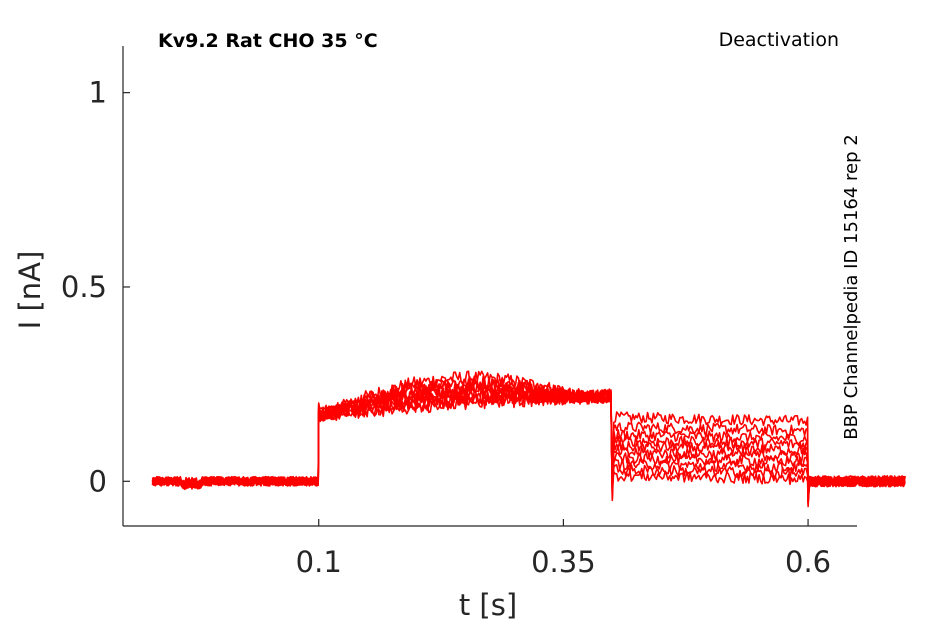 This screenshot has width=945, height=624. What do you see at coordinates (808, 562) in the screenshot?
I see `x-tick-label: 0.6` at bounding box center [808, 562].